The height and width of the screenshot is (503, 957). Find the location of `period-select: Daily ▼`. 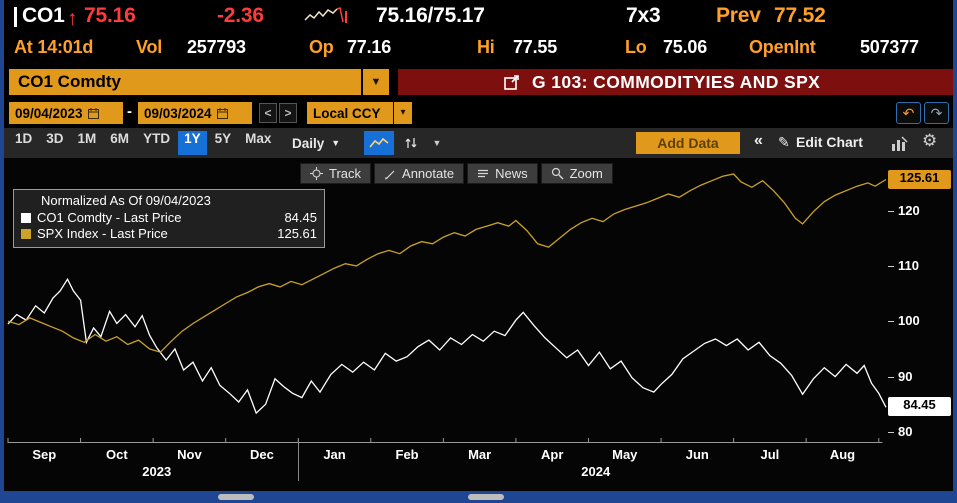

period-select: Daily ▼ is located at coordinates (316, 143).